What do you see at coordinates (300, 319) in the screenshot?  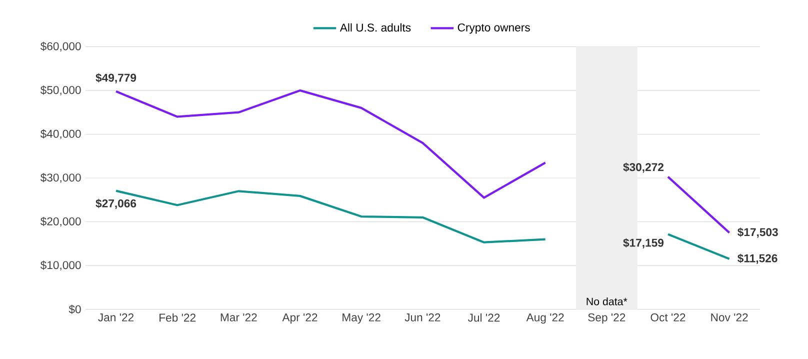 I see `x-tick-label: Apr '22` at bounding box center [300, 319].